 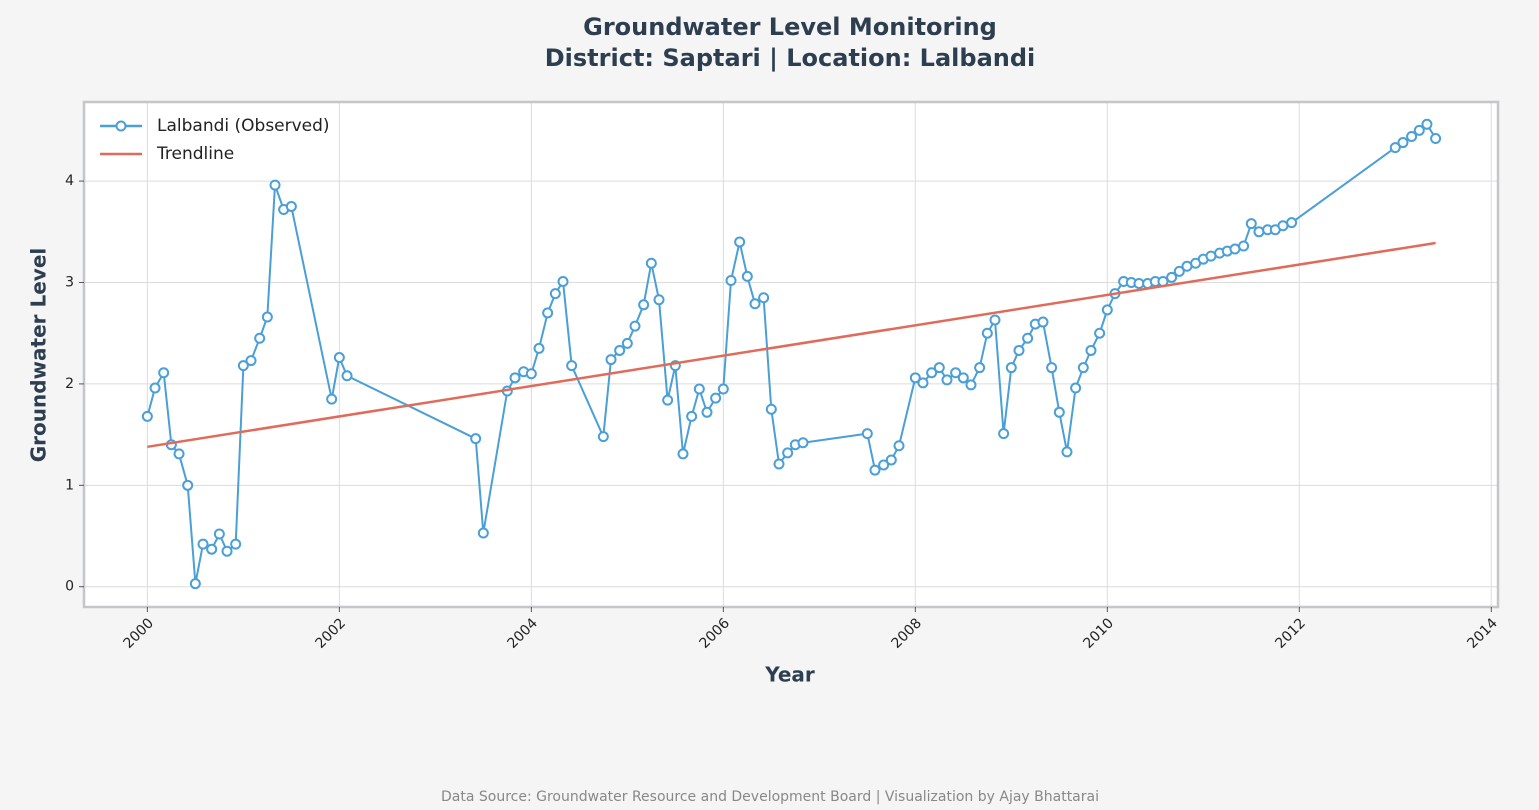 What do you see at coordinates (69, 283) in the screenshot?
I see `y-tick-label: 3` at bounding box center [69, 283].